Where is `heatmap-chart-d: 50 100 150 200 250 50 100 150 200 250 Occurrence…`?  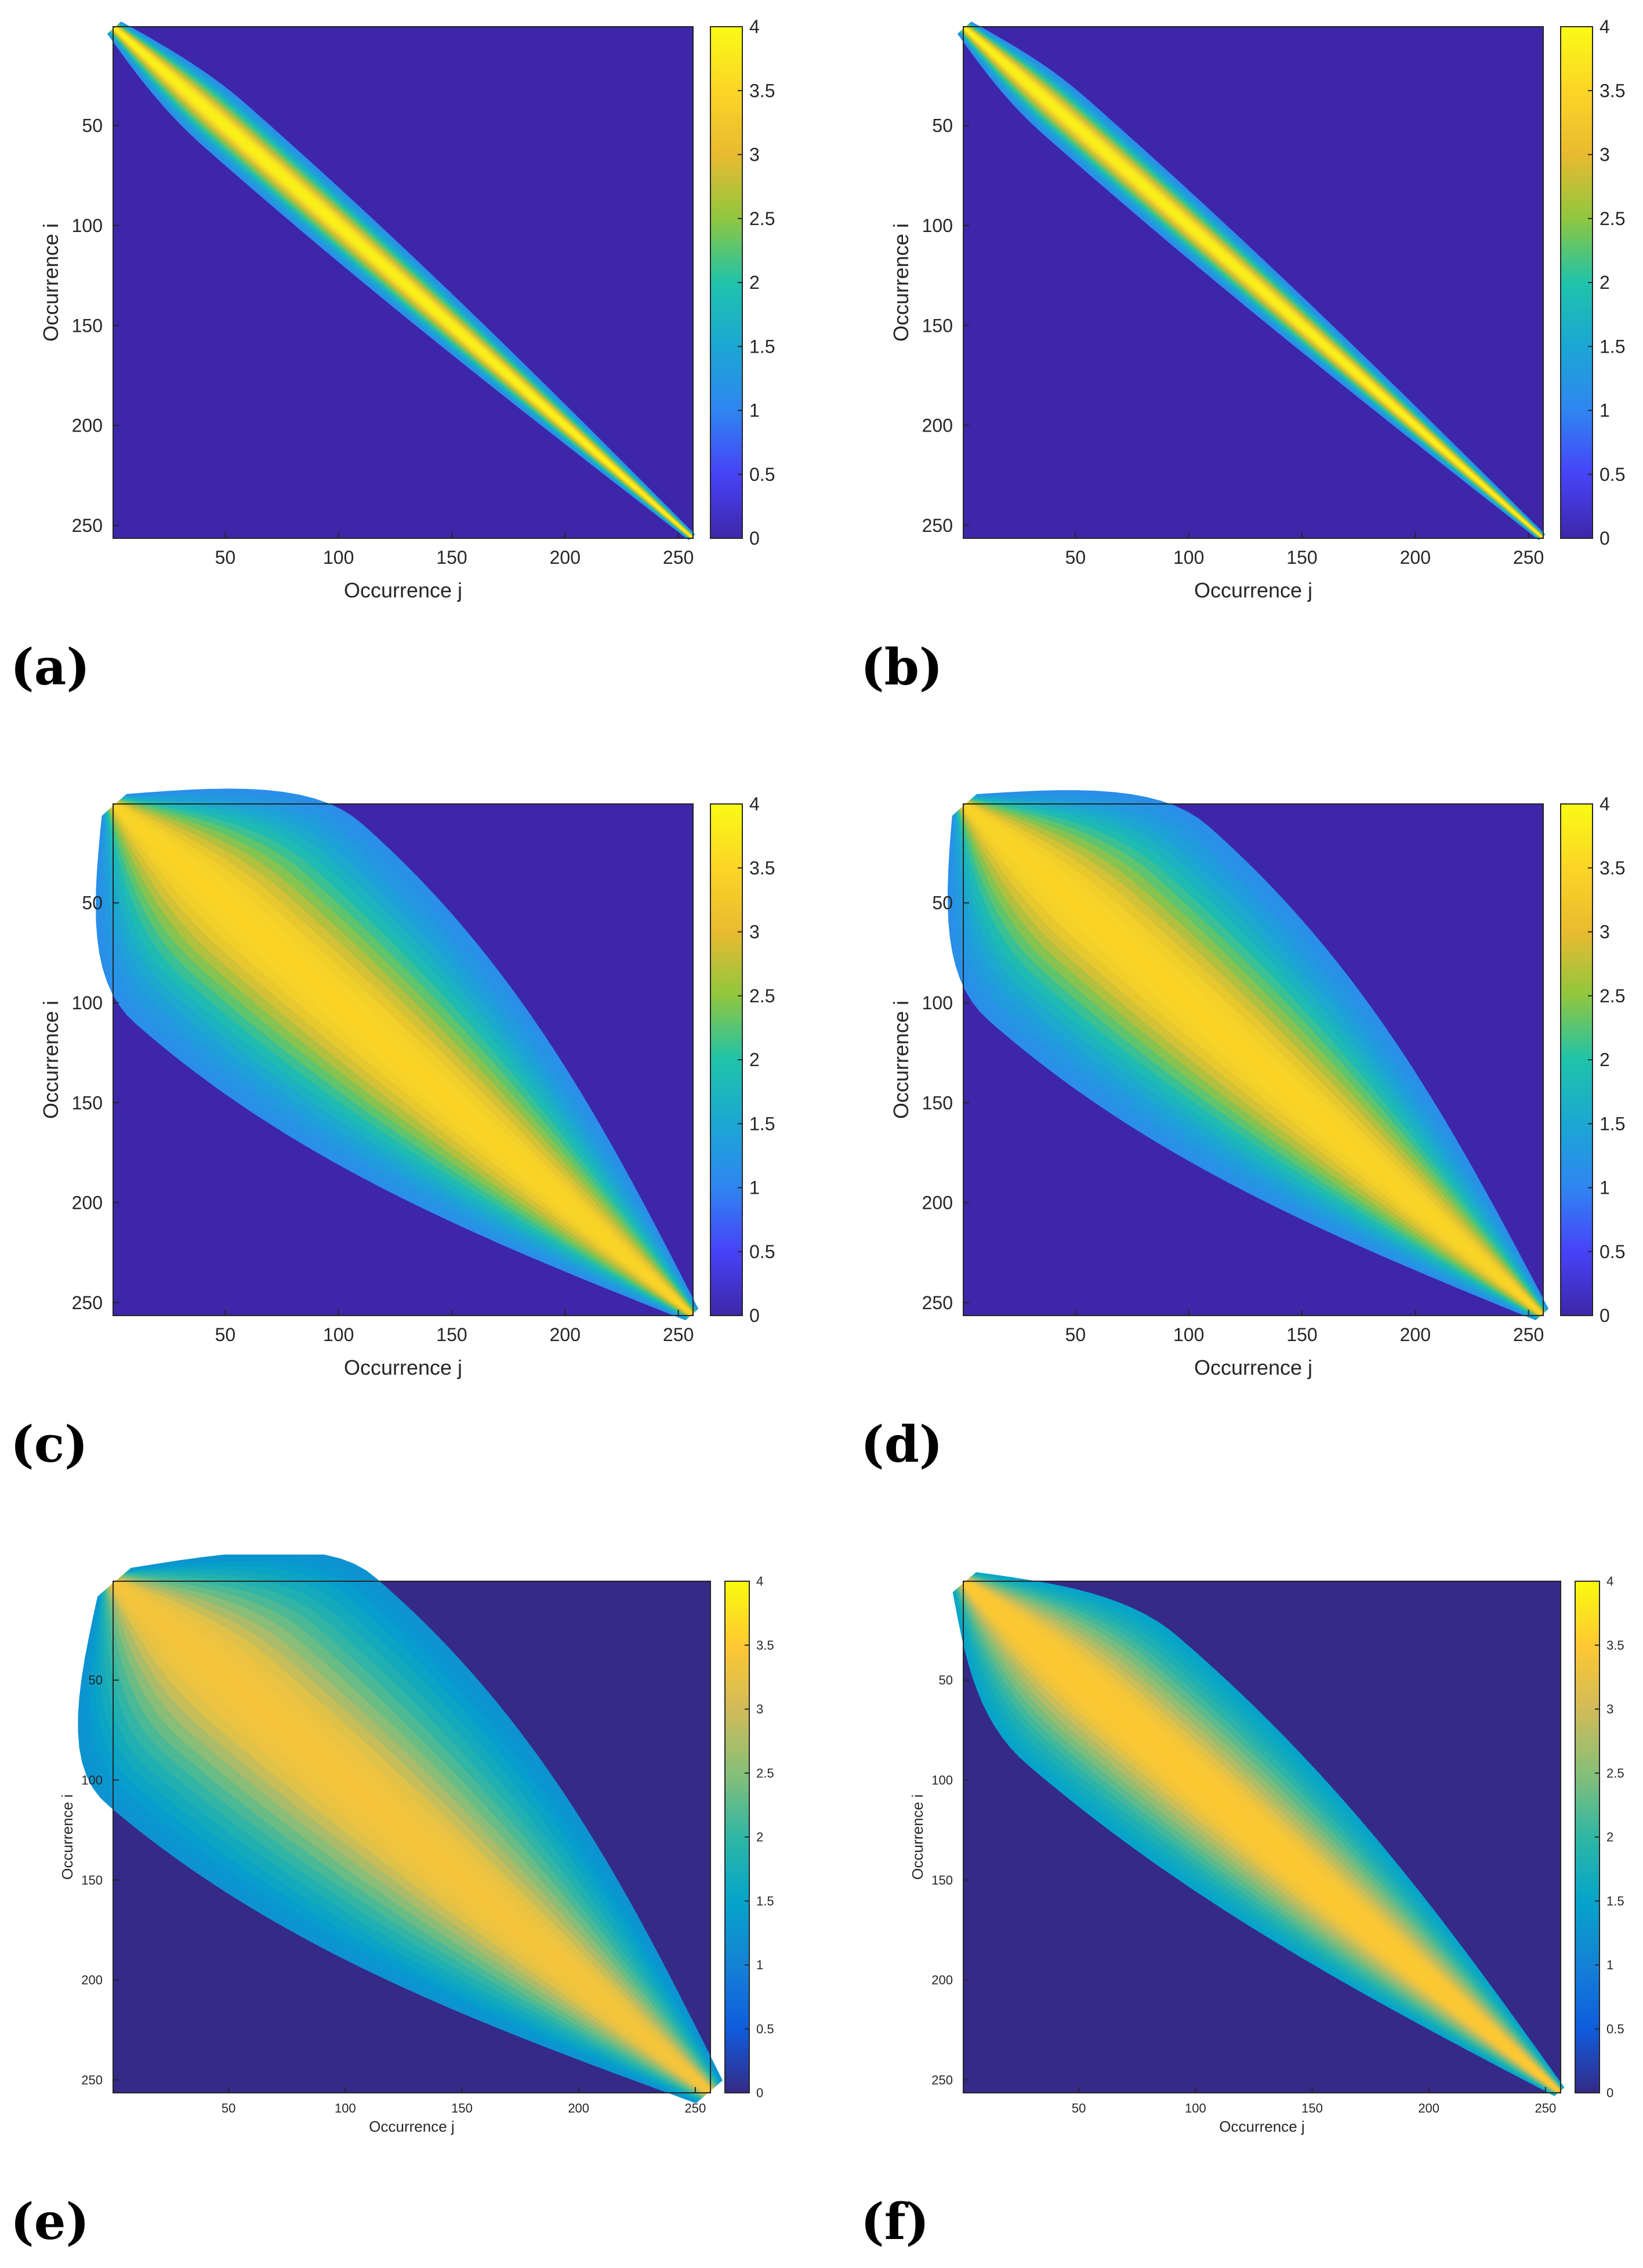 heatmap-chart-d: 50 100 150 200 250 50 100 150 200 250 Occurrence… is located at coordinates (1257, 1085).